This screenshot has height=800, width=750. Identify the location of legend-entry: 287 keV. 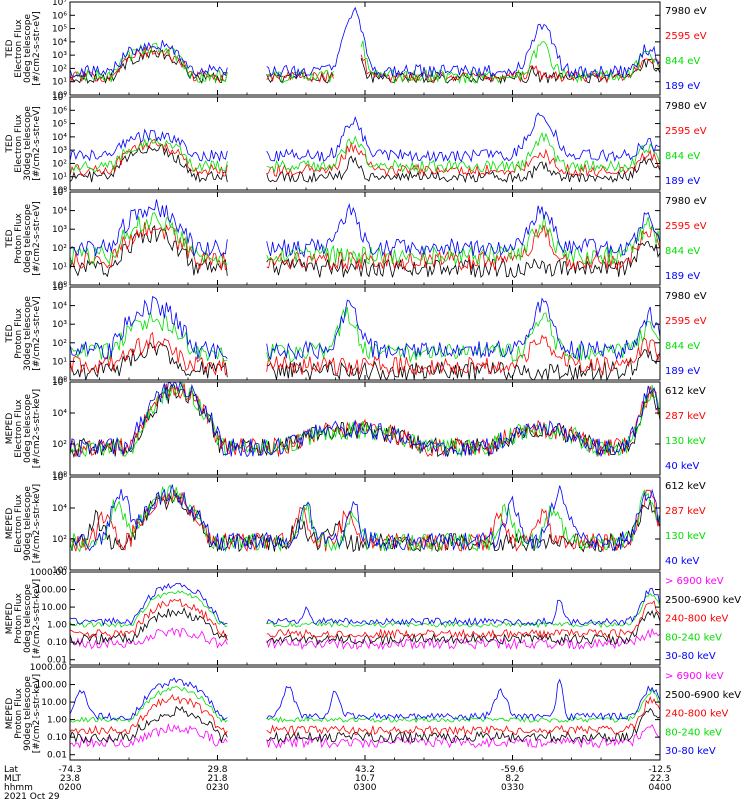
(685, 416).